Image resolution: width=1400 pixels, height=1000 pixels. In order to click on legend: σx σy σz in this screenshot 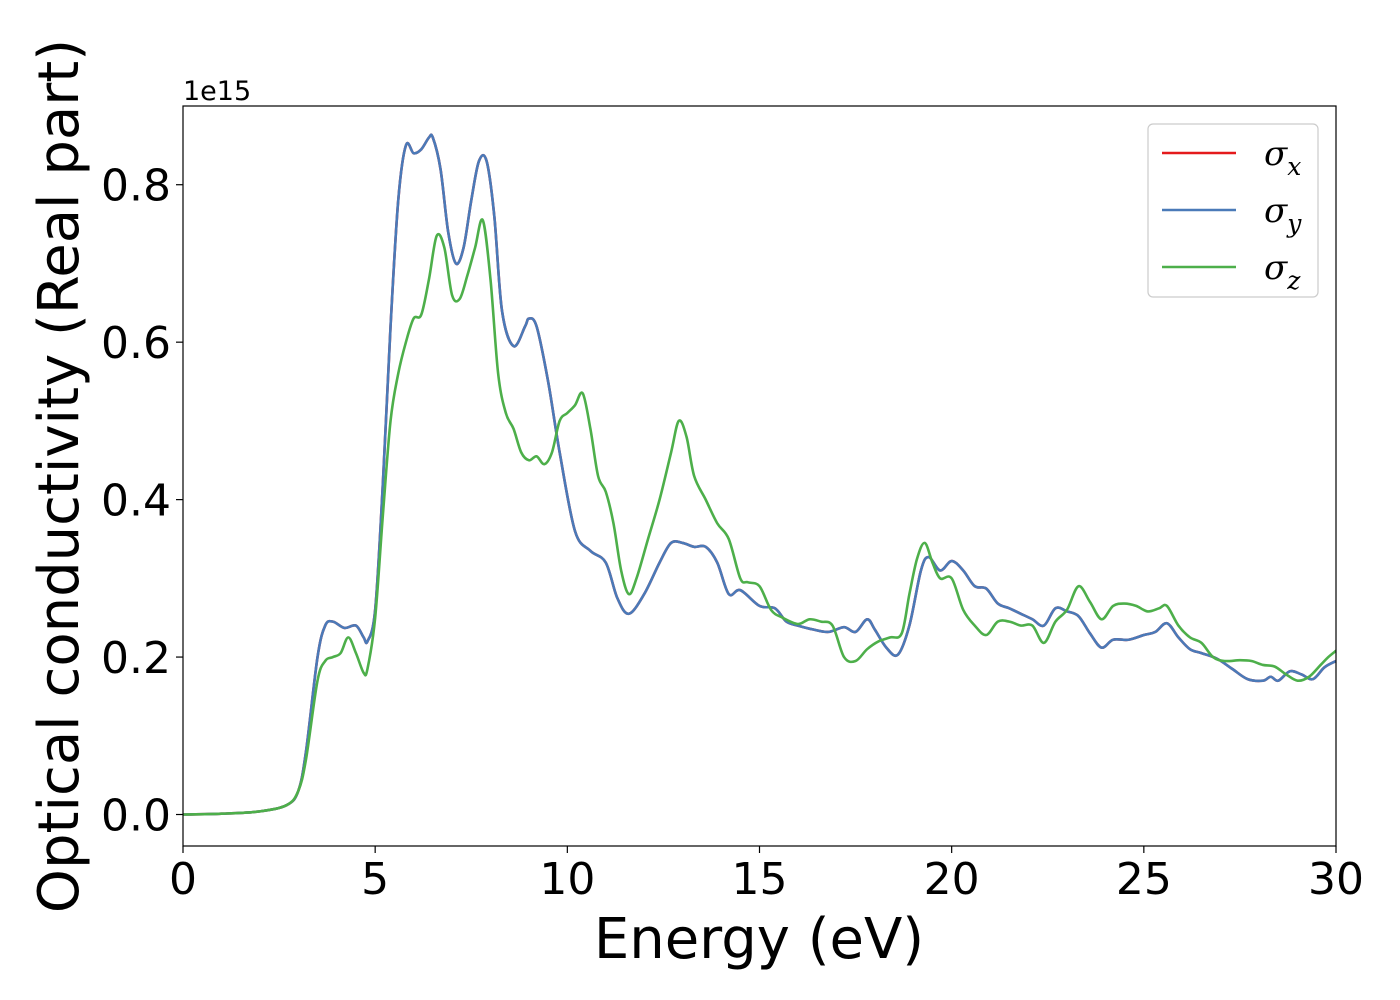, I will do `click(1233, 210)`.